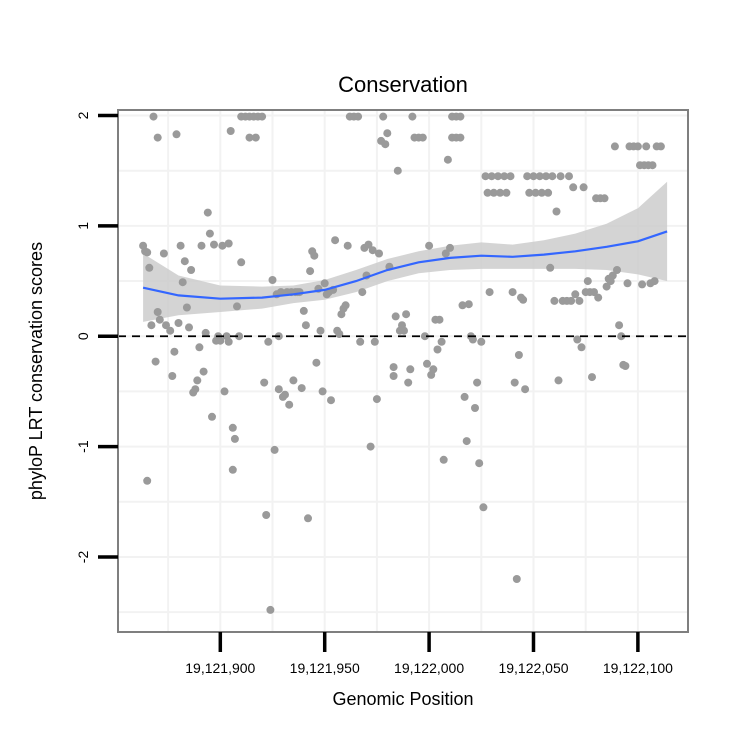 The image size is (750, 750). I want to click on y-axis-ticks: -2 -1 0 1 2, so click(96, 337).